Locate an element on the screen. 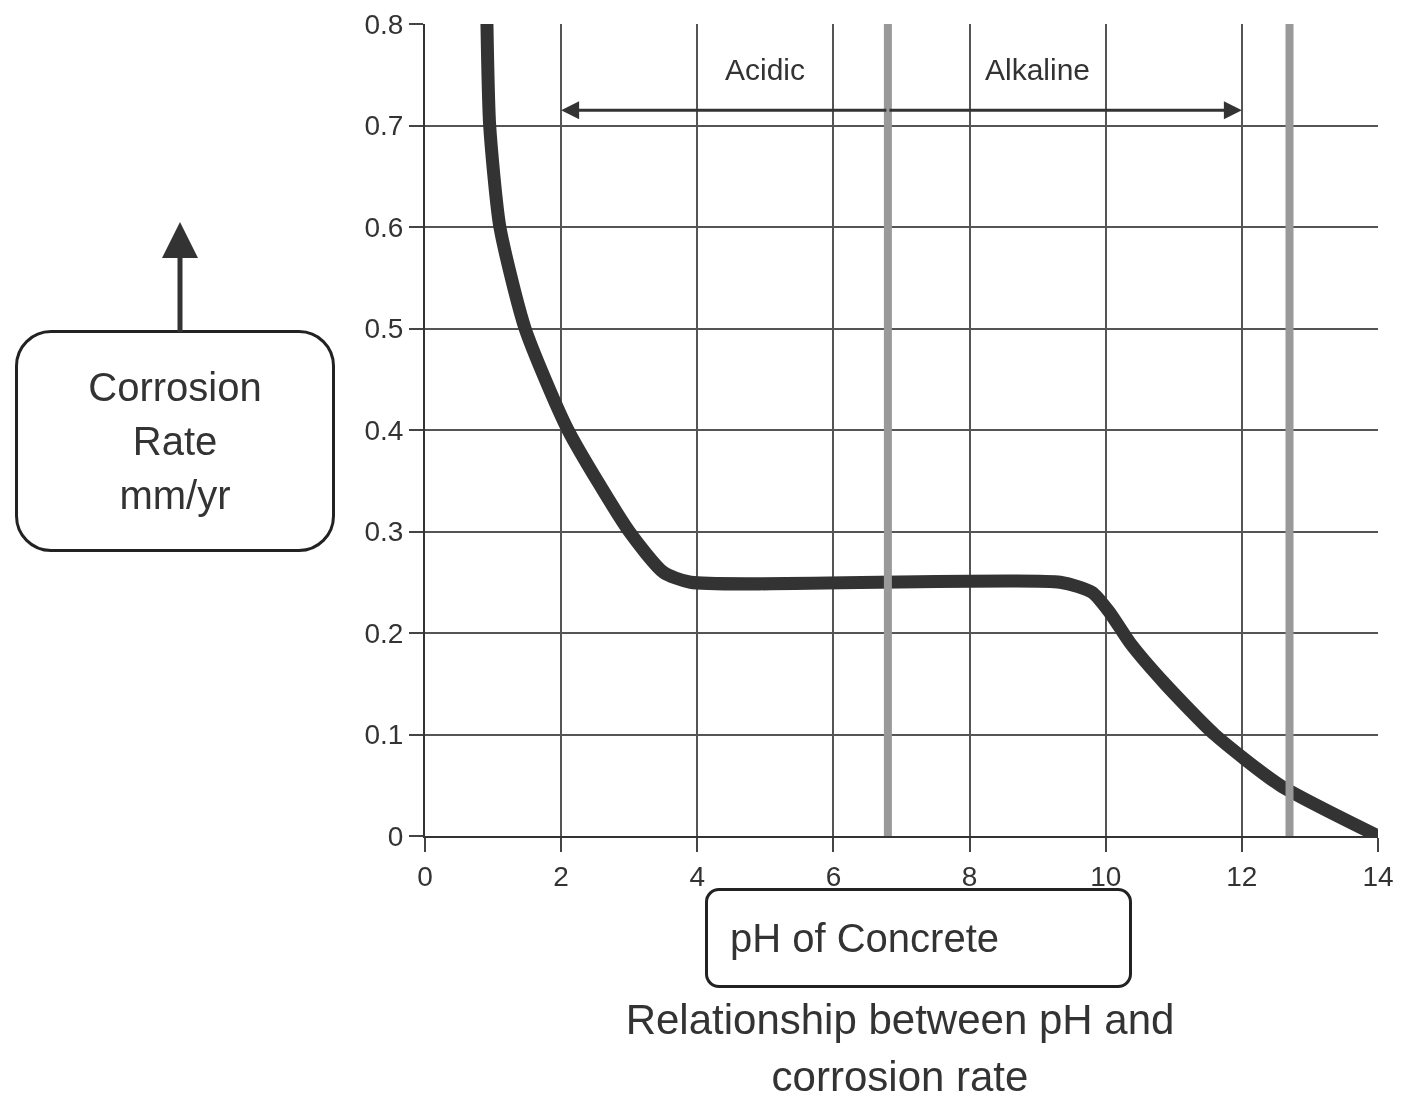  y-tick-label: 0.1 is located at coordinates (384, 735).